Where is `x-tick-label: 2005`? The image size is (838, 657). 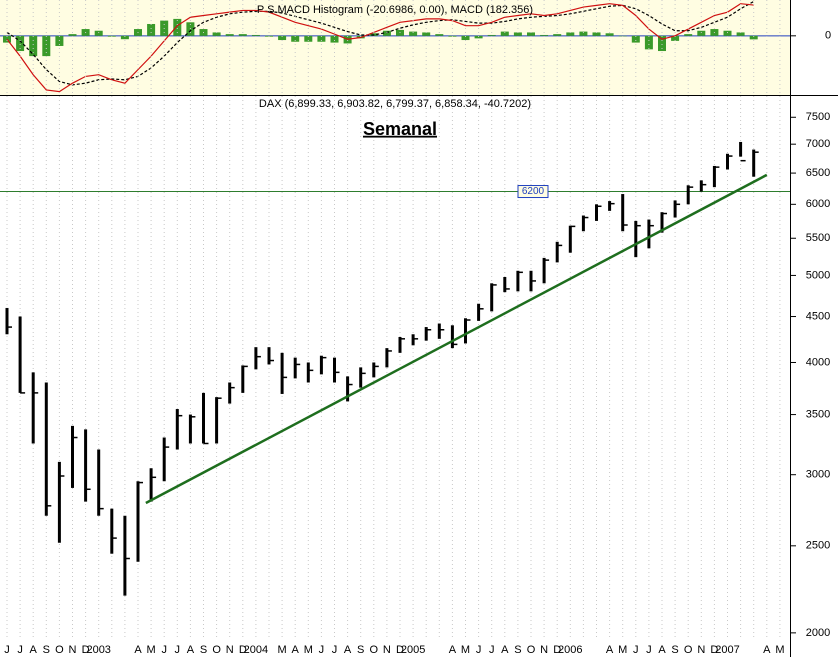 x-tick-label: 2005 is located at coordinates (413, 650).